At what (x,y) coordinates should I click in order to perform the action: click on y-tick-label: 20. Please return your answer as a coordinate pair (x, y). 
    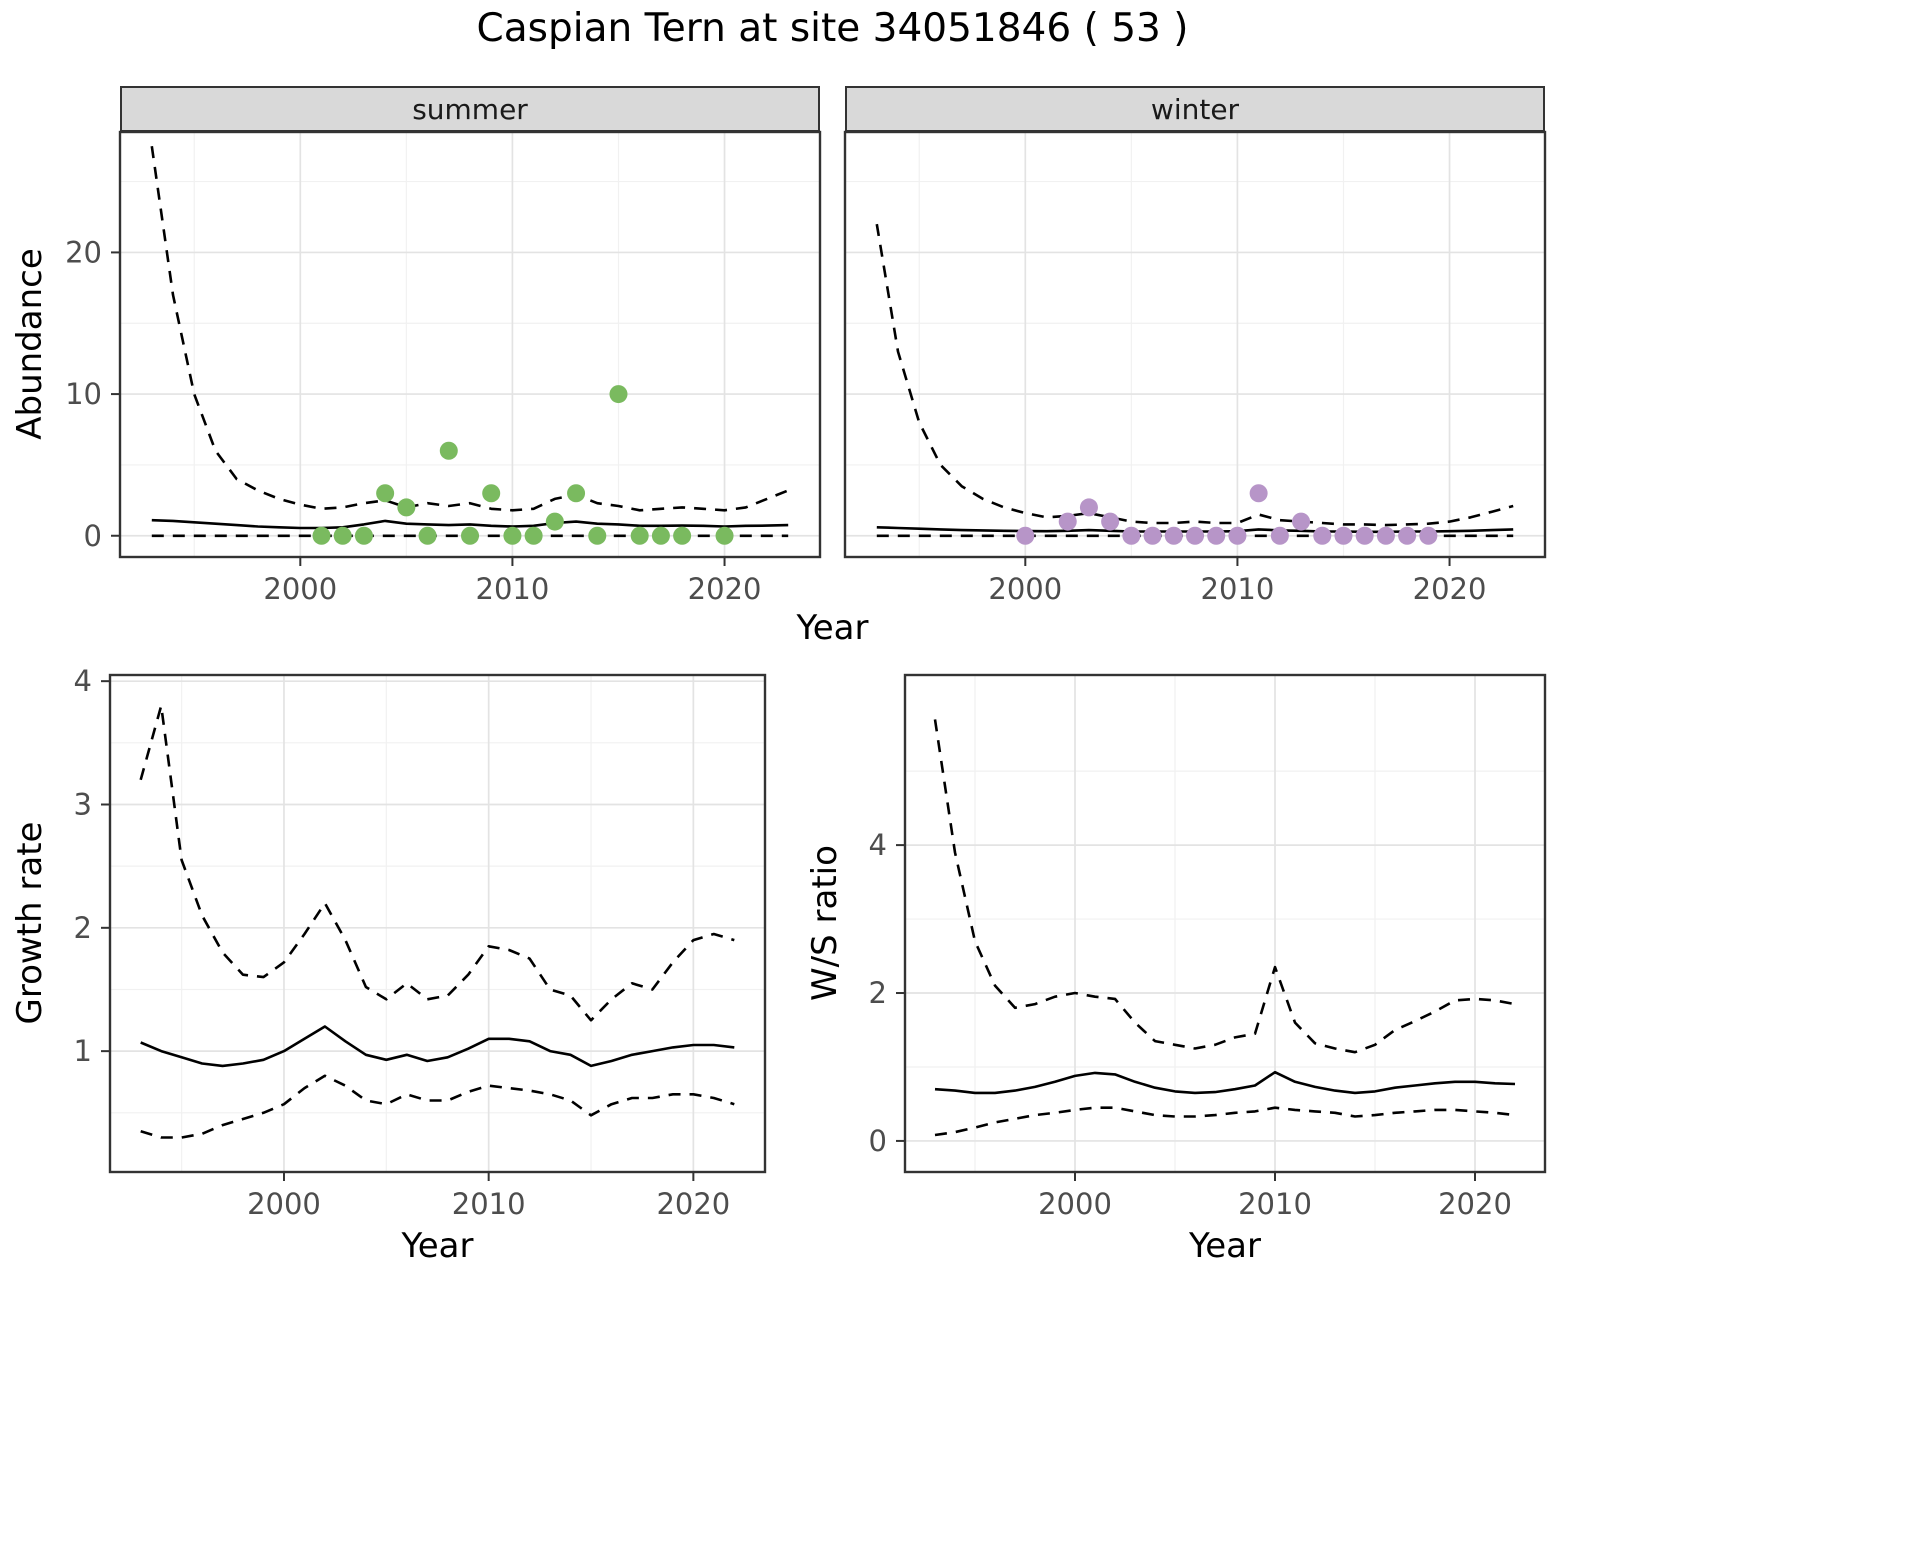
    Looking at the image, I should click on (83, 252).